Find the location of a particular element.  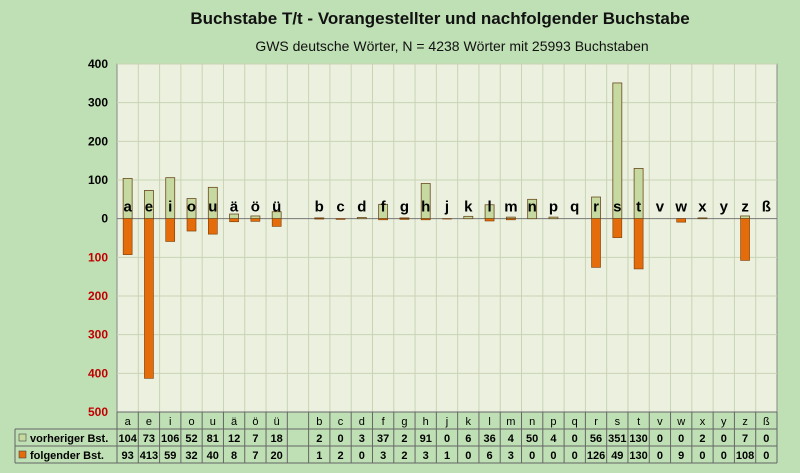

category-letter: h is located at coordinates (425, 207).